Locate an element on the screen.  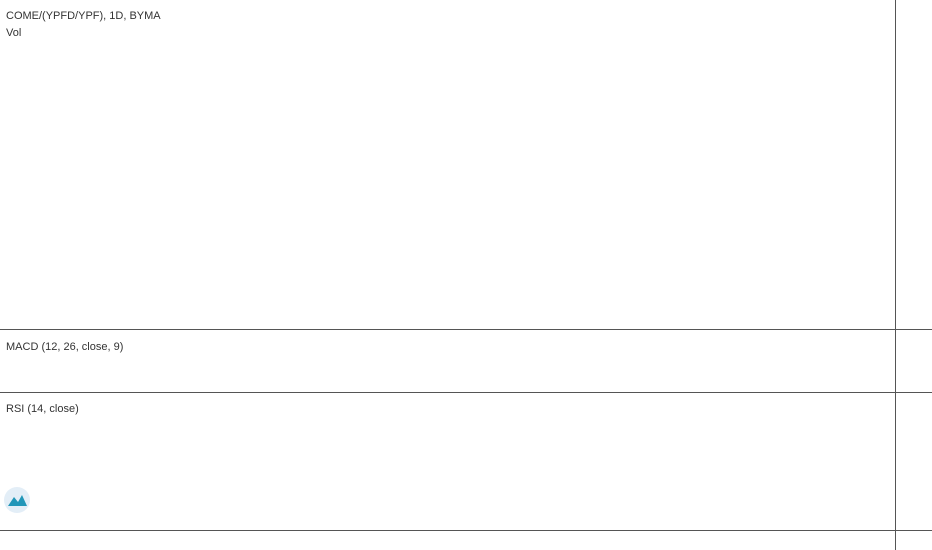
logo-icon is located at coordinates (17, 500).